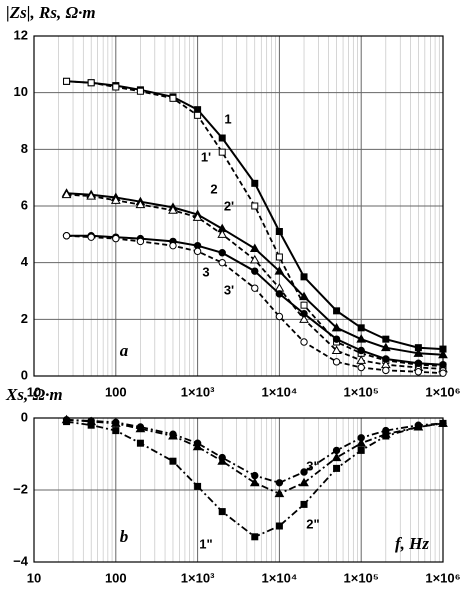 Image resolution: width=474 pixels, height=596 pixels. What do you see at coordinates (227, 118) in the screenshot?
I see `series-label: 1` at bounding box center [227, 118].